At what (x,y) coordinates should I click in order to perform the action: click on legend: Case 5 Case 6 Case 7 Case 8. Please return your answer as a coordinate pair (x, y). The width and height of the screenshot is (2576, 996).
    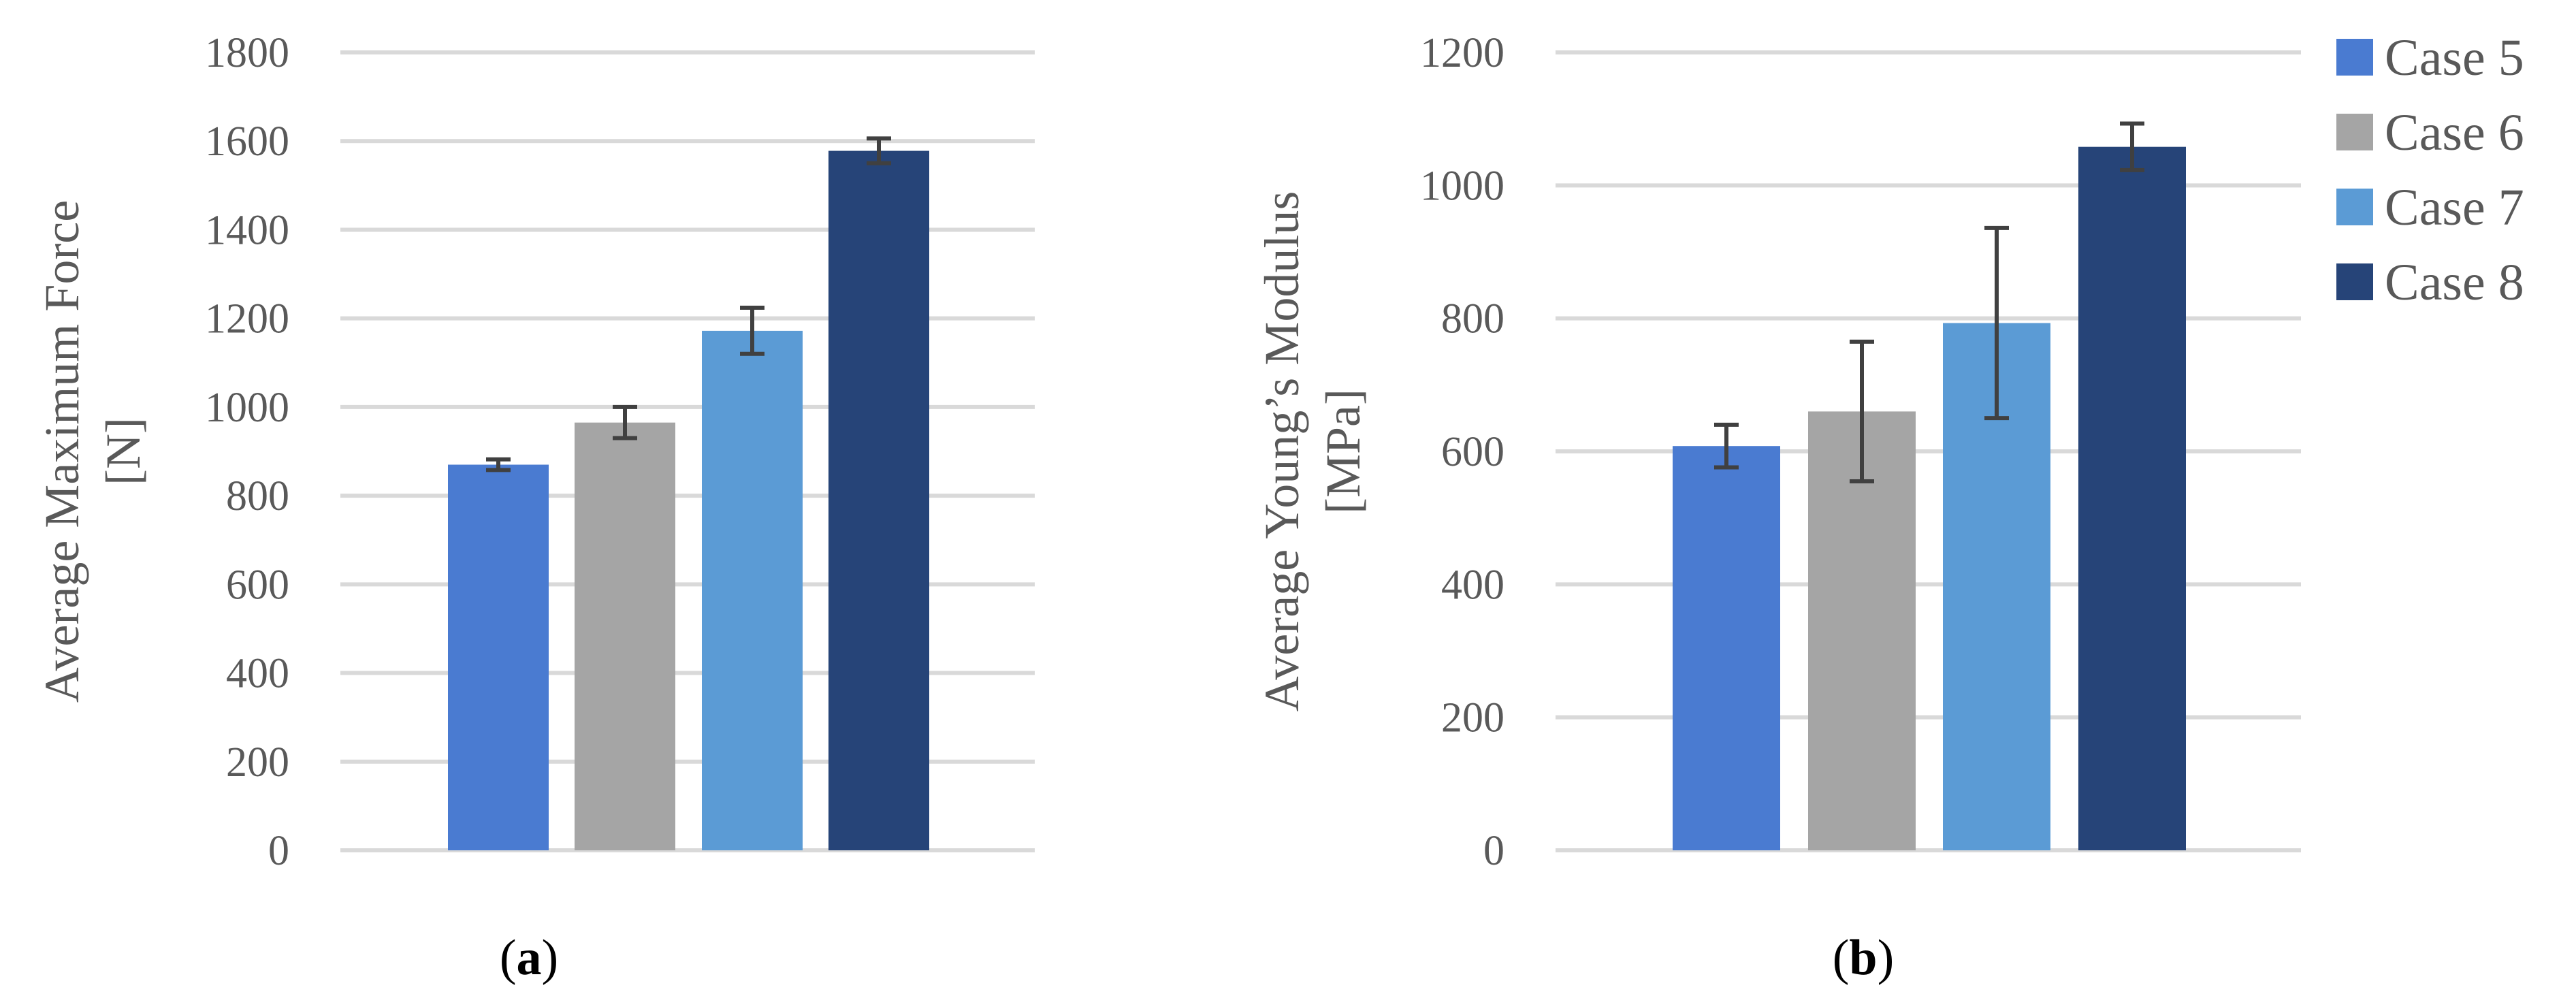
    Looking at the image, I should click on (2430, 170).